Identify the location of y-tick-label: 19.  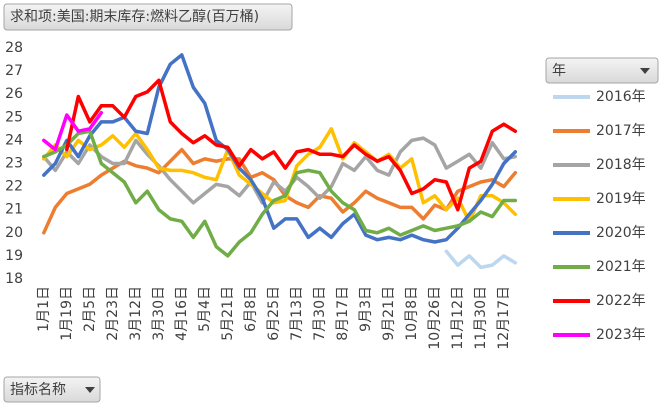
(14, 256).